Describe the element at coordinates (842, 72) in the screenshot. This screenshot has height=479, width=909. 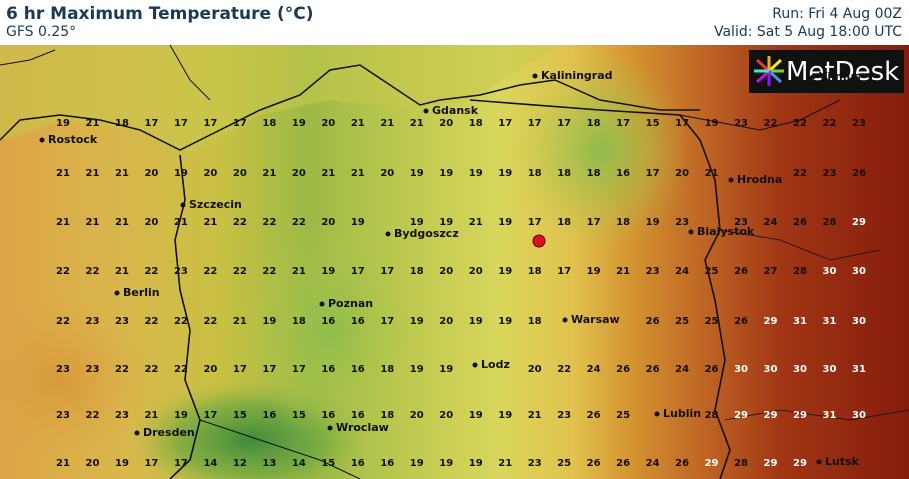
I see `logo-text: MetDesk` at that location.